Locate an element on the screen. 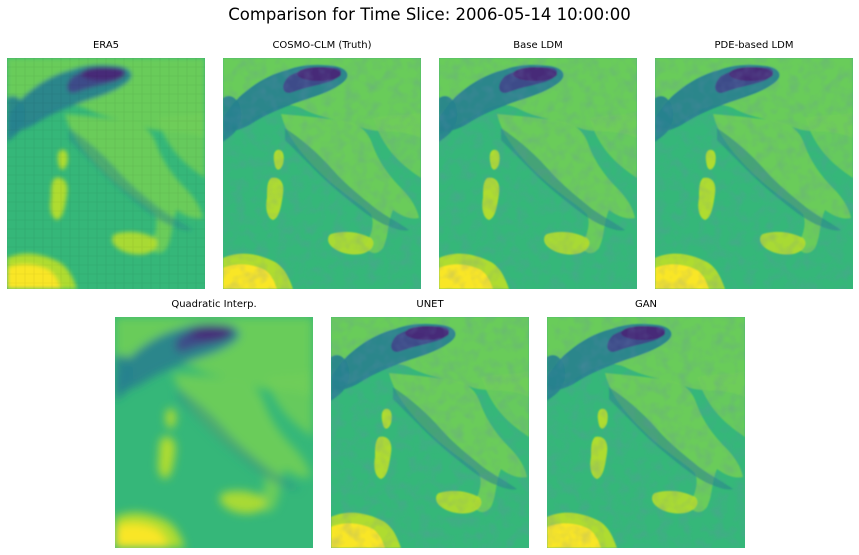  panel-title-gan: GAN is located at coordinates (646, 304).